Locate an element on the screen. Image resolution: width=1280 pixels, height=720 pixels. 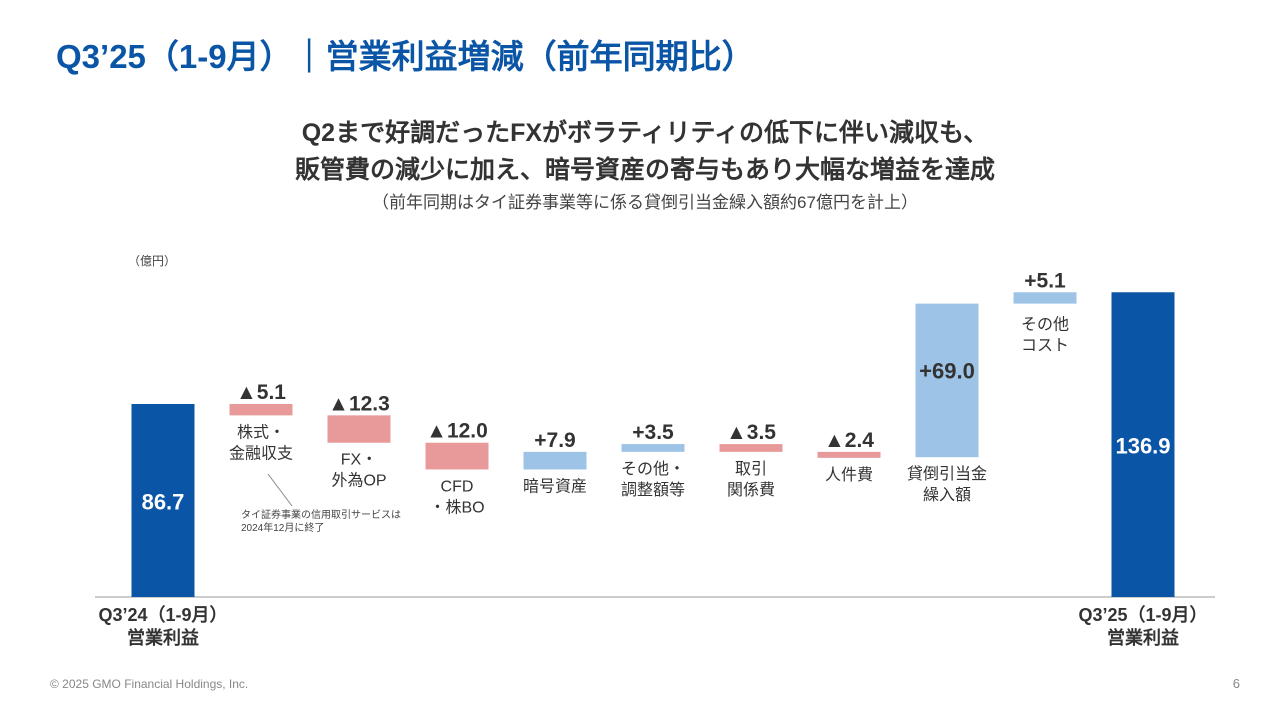
unit-label: （億円） is located at coordinates (152, 261).